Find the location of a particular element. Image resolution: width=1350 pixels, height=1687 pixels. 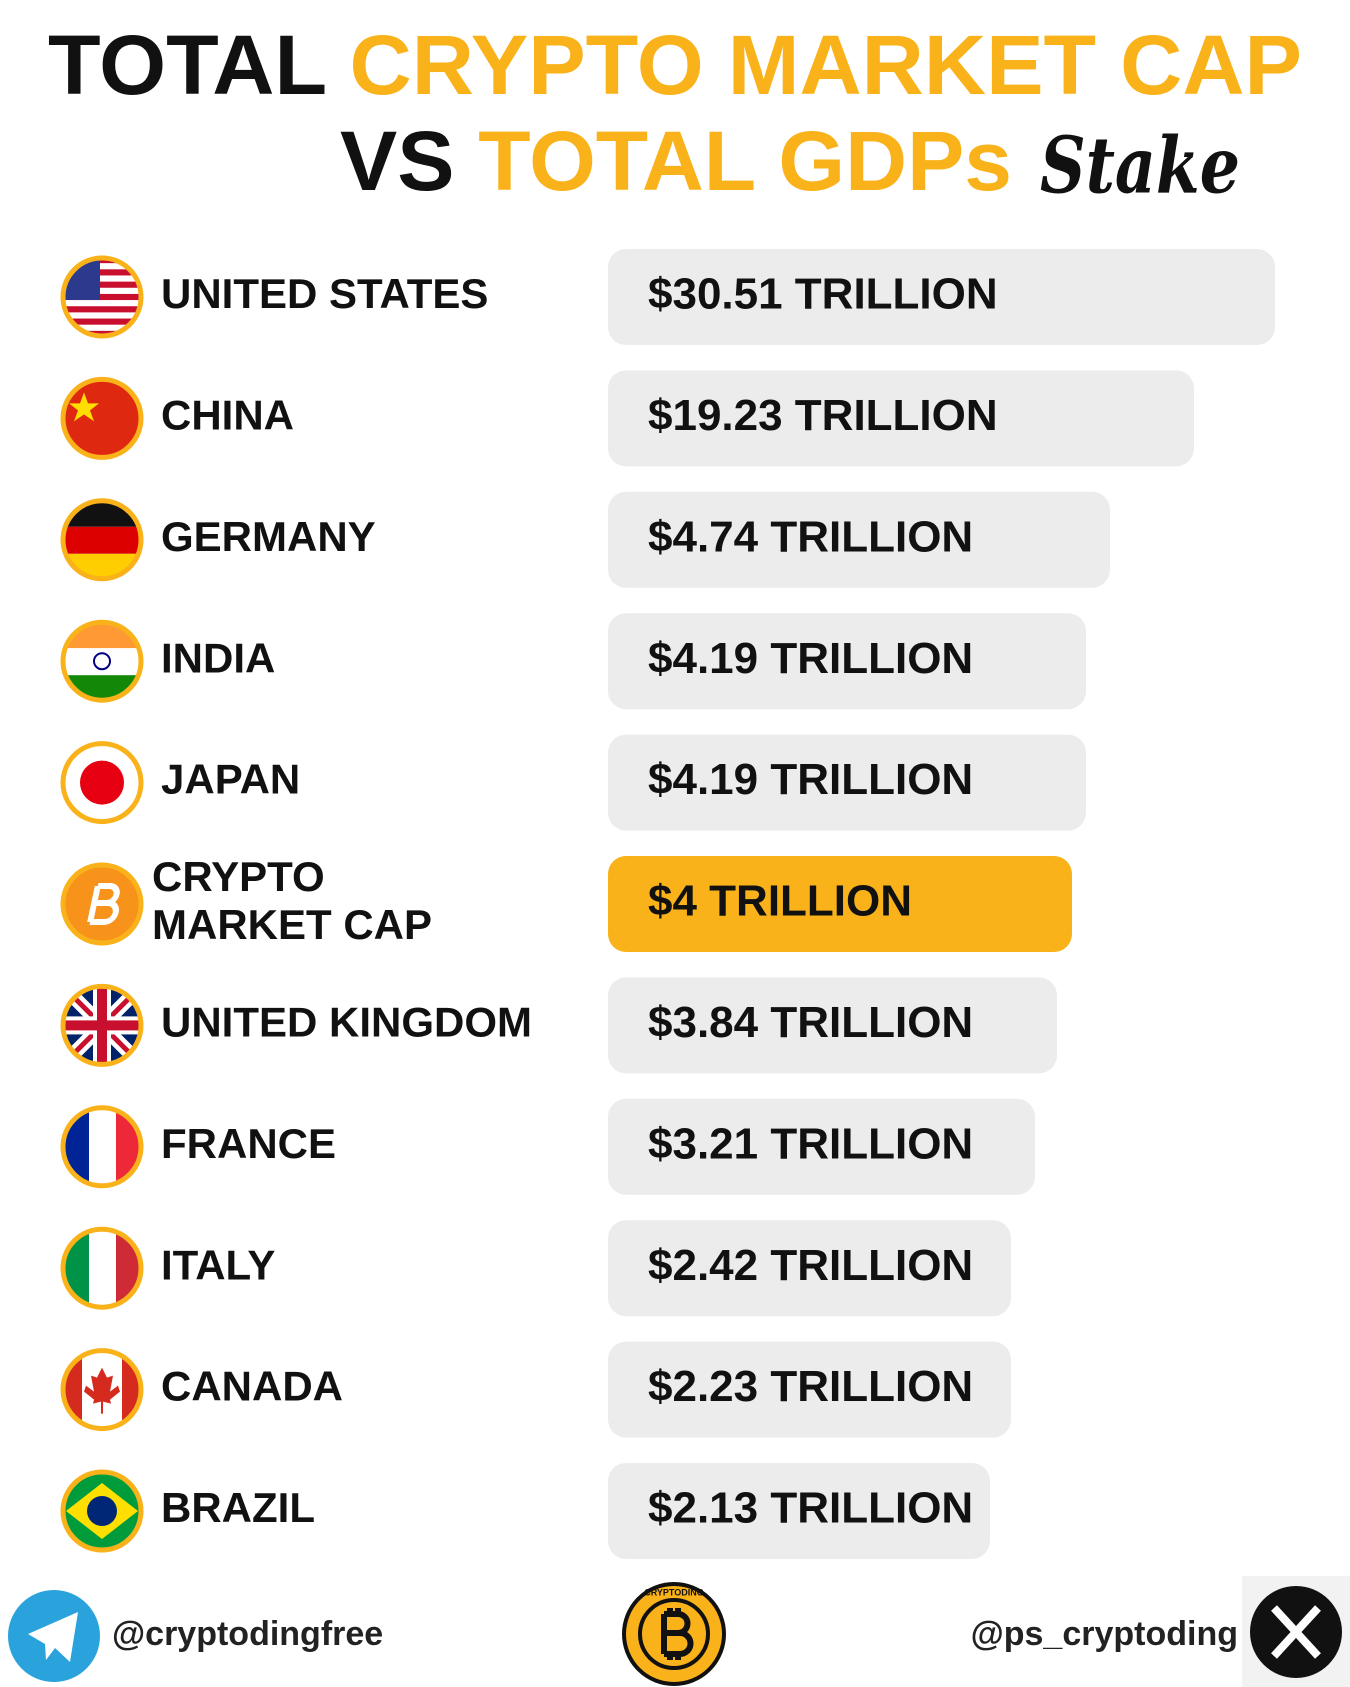

row-label: ITALY is located at coordinates (218, 1264).